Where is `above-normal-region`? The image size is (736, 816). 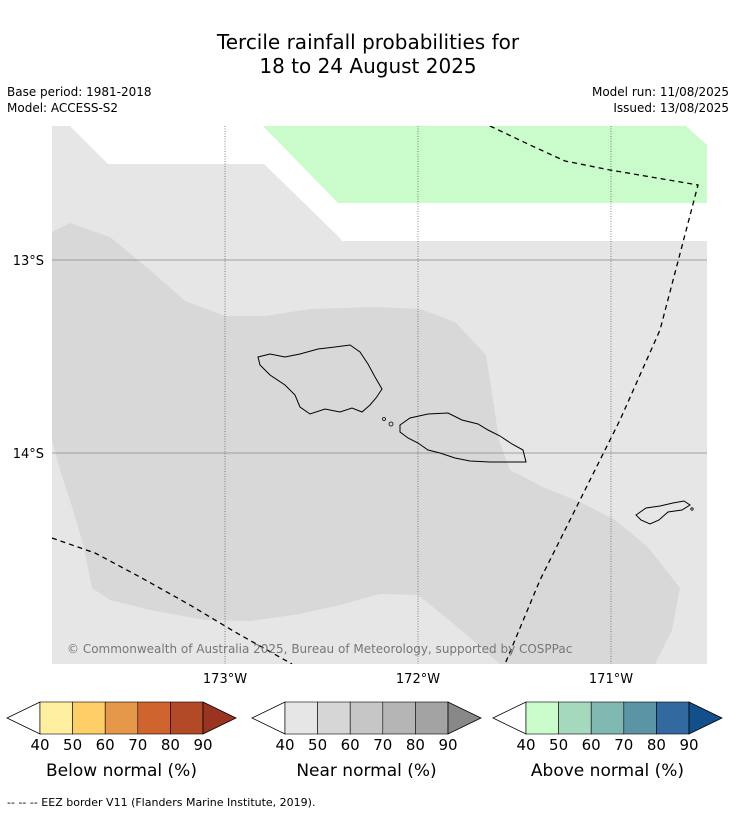
above-normal-region is located at coordinates (485, 164).